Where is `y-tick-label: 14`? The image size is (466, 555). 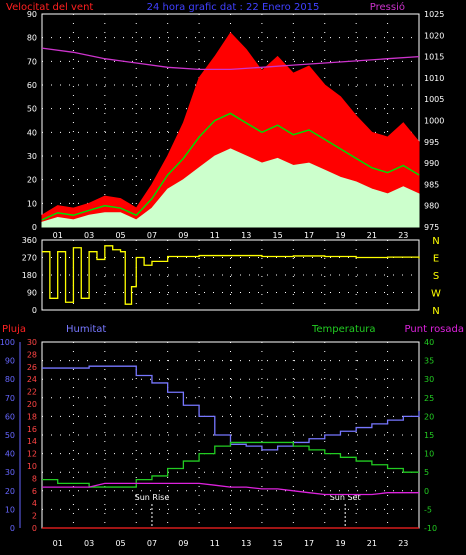 y-tick-label: 14 is located at coordinates (32, 441).